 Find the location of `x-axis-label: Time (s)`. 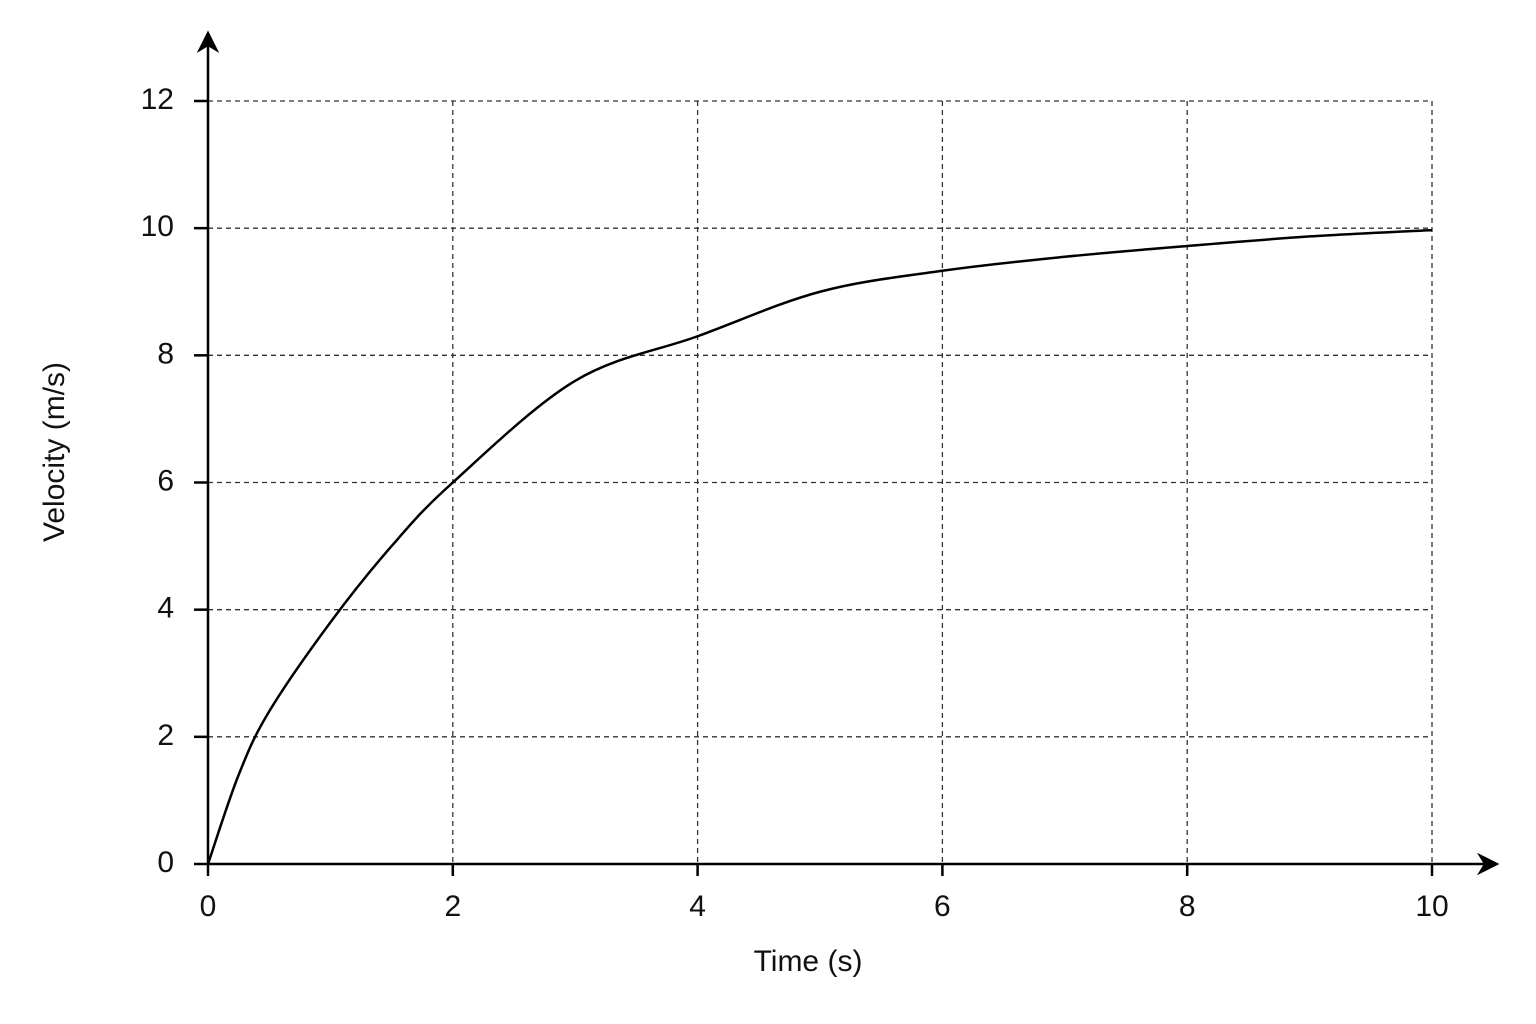

x-axis-label: Time (s) is located at coordinates (808, 961).